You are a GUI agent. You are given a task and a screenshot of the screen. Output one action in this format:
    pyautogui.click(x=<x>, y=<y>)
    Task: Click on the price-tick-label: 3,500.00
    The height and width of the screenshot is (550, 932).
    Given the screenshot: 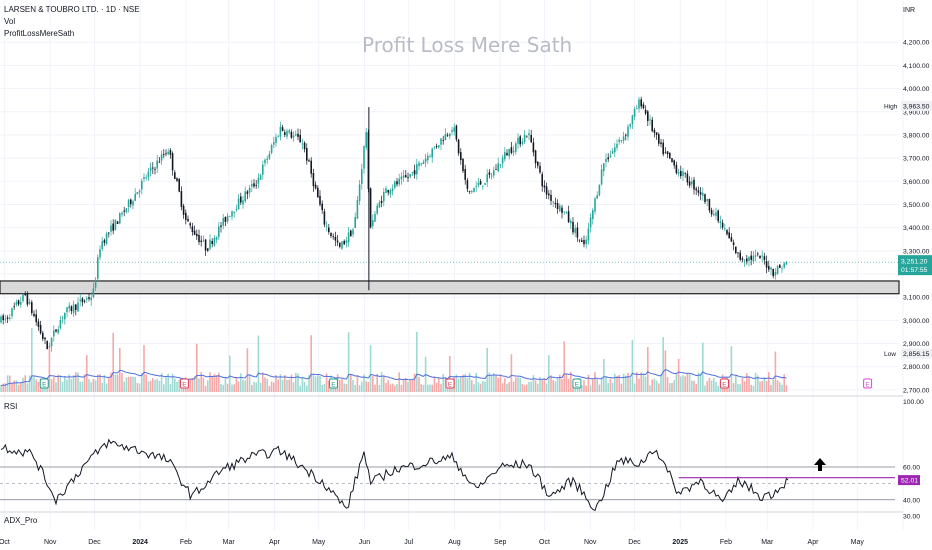 What is the action you would take?
    pyautogui.click(x=916, y=205)
    